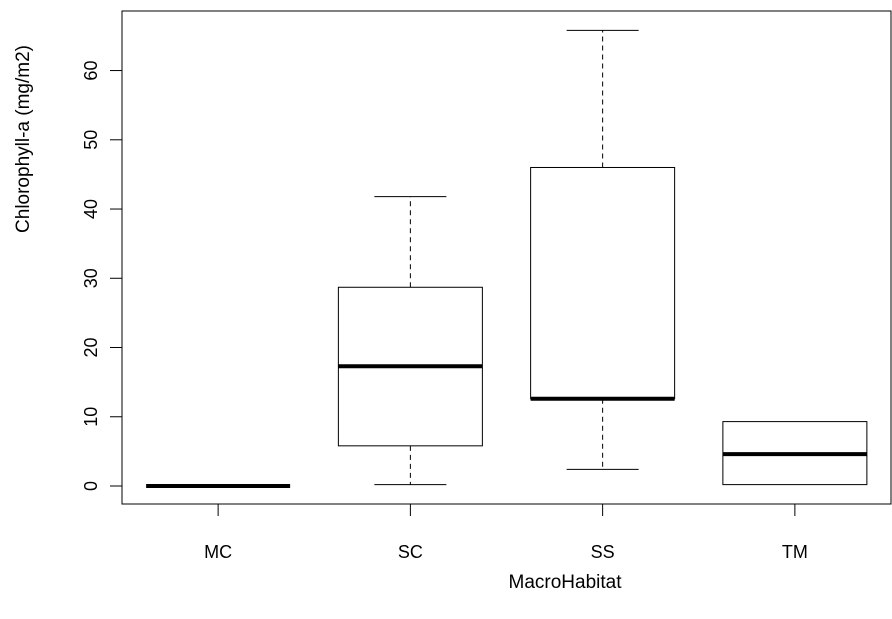  What do you see at coordinates (795, 552) in the screenshot?
I see `x-tick-label: TM` at bounding box center [795, 552].